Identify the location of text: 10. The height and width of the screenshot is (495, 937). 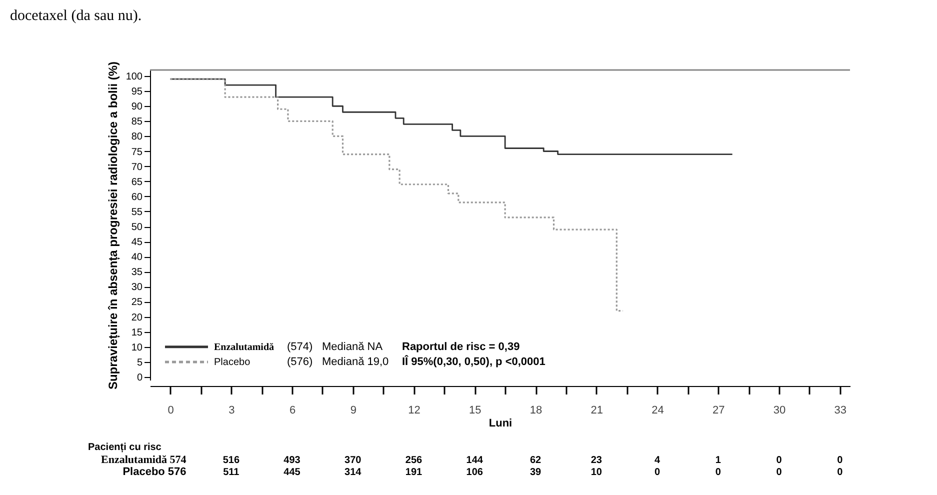
(596, 472).